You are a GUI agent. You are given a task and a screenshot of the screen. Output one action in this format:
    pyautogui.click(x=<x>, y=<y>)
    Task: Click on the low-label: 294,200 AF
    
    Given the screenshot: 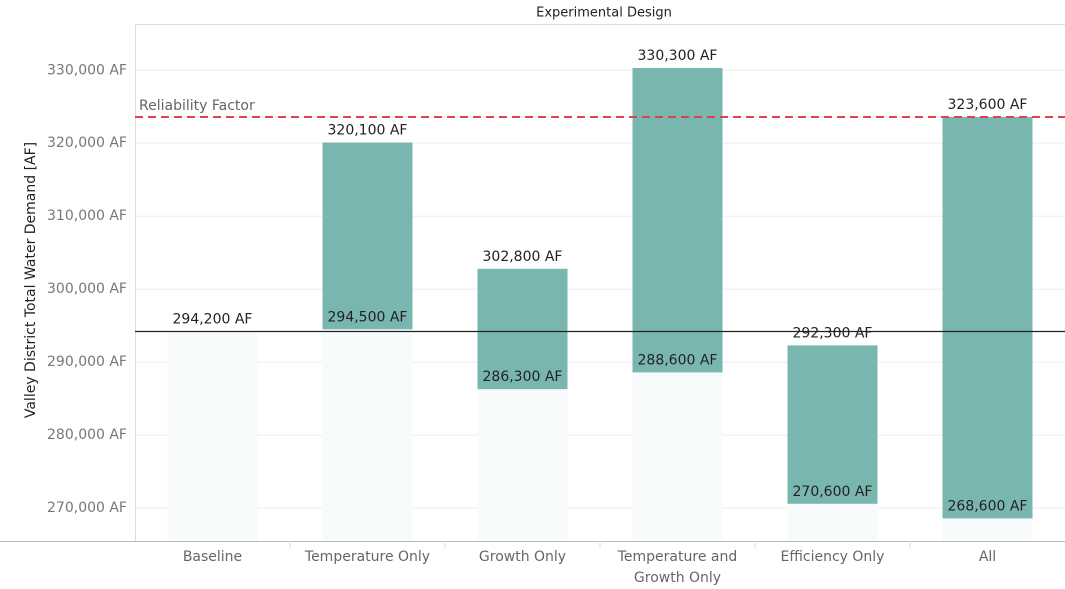 What is the action you would take?
    pyautogui.click(x=213, y=320)
    